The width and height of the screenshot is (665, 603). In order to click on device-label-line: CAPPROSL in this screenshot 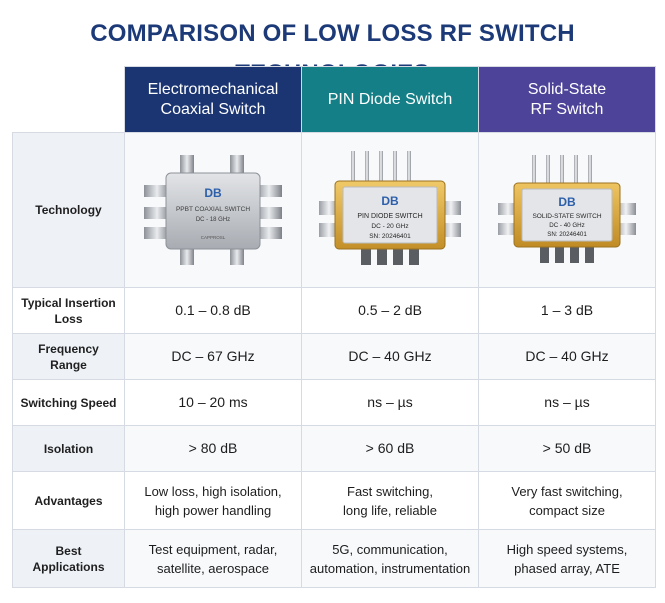, I will do `click(213, 237)`.